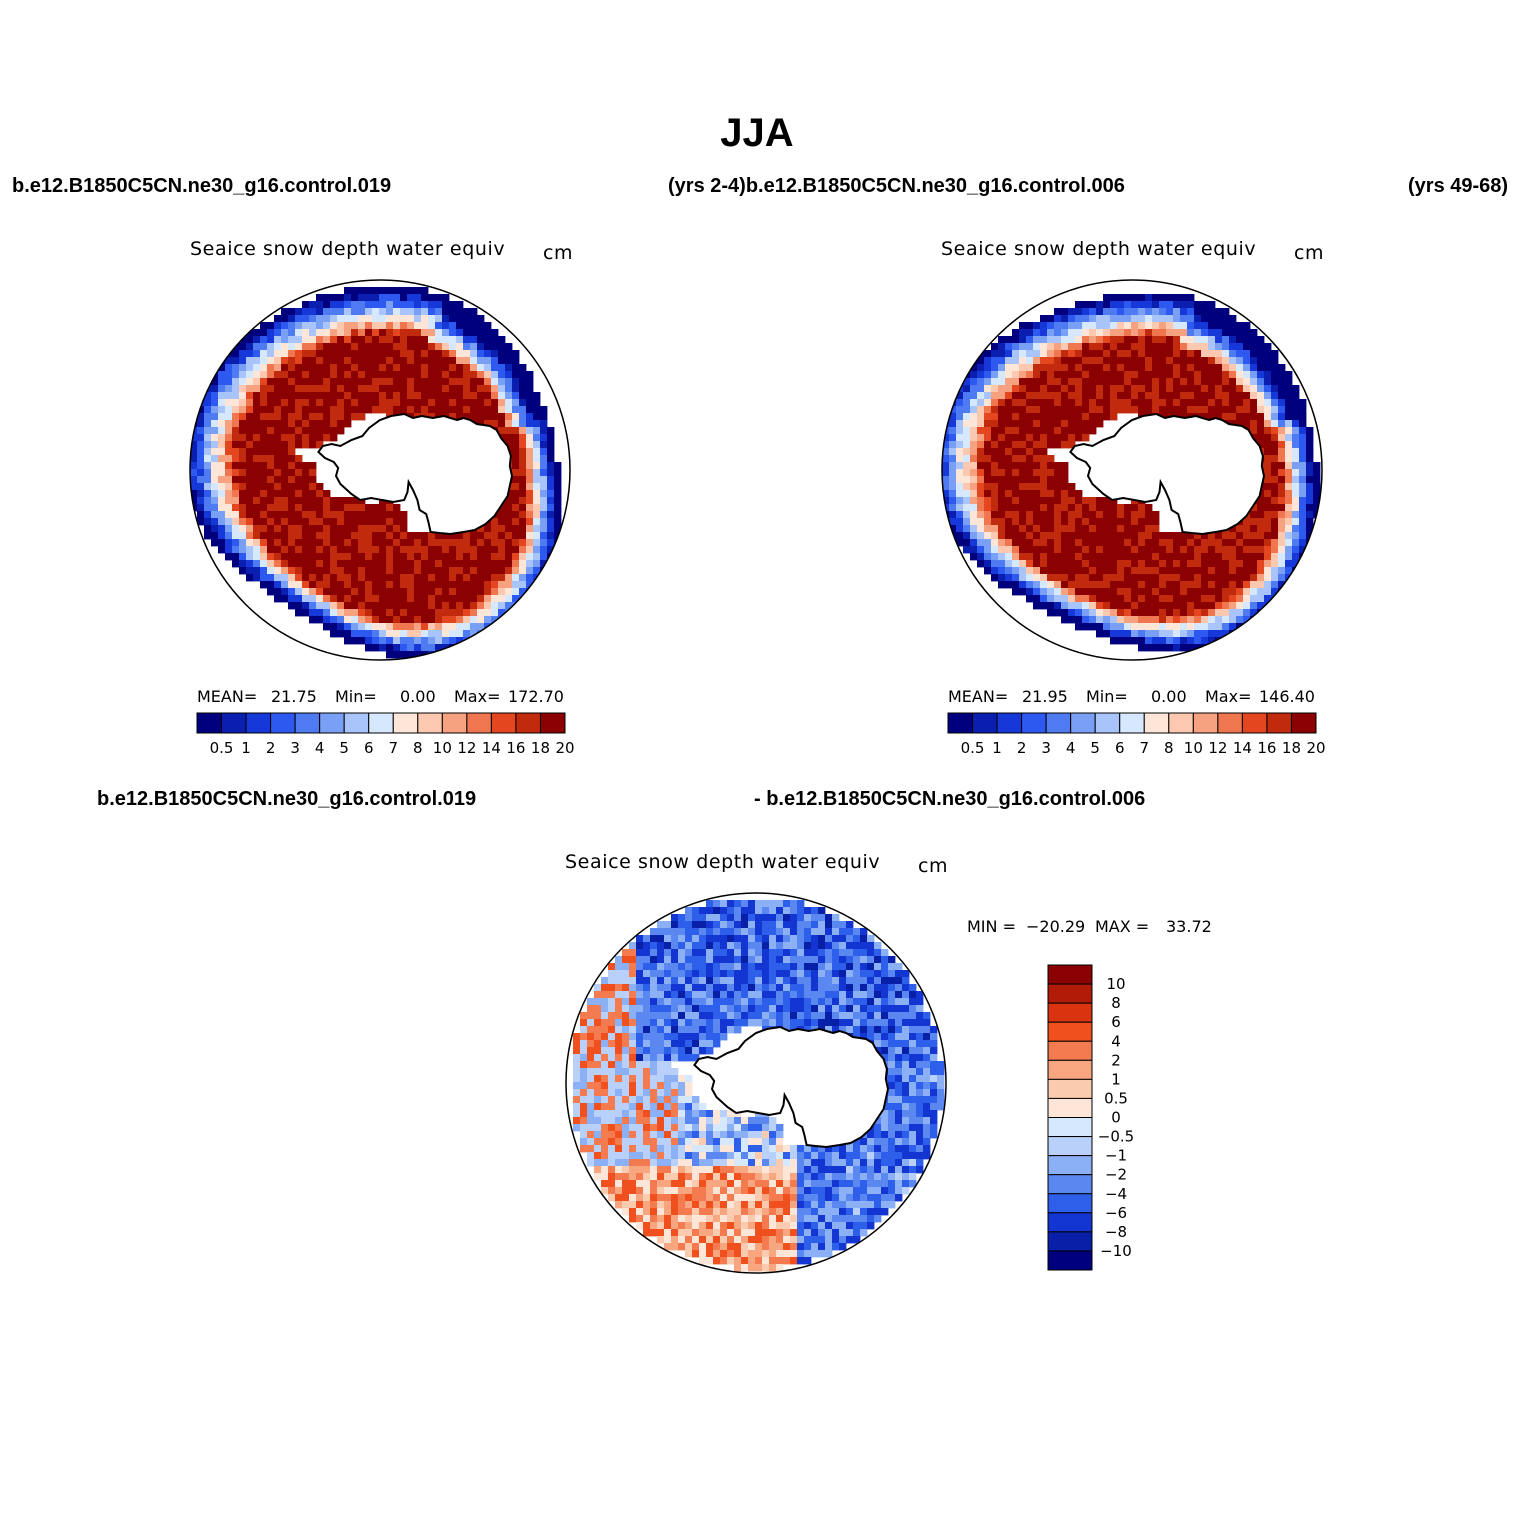 The image size is (1514, 1514). What do you see at coordinates (1132, 470) in the screenshot?
I see `panel-2-map-boundary` at bounding box center [1132, 470].